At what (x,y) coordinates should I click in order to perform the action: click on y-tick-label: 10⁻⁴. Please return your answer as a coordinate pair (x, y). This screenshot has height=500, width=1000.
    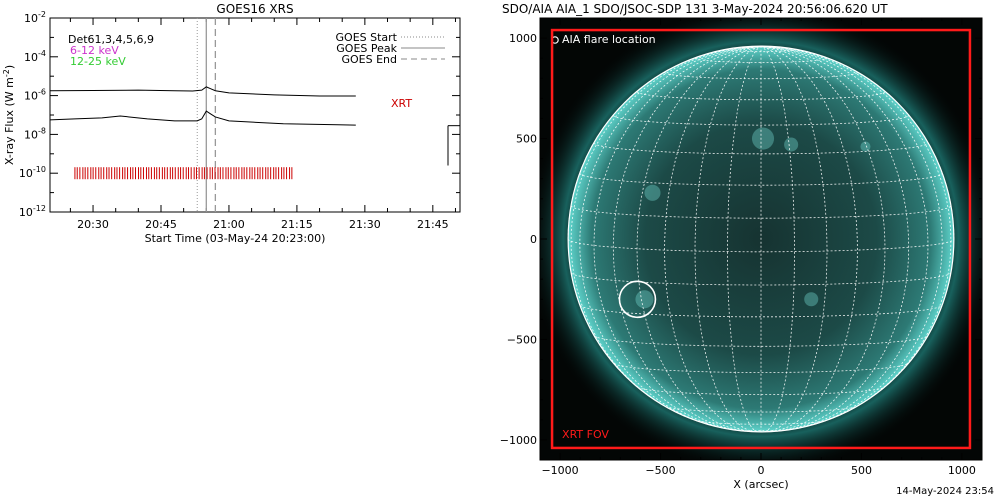
    Looking at the image, I should click on (35, 56).